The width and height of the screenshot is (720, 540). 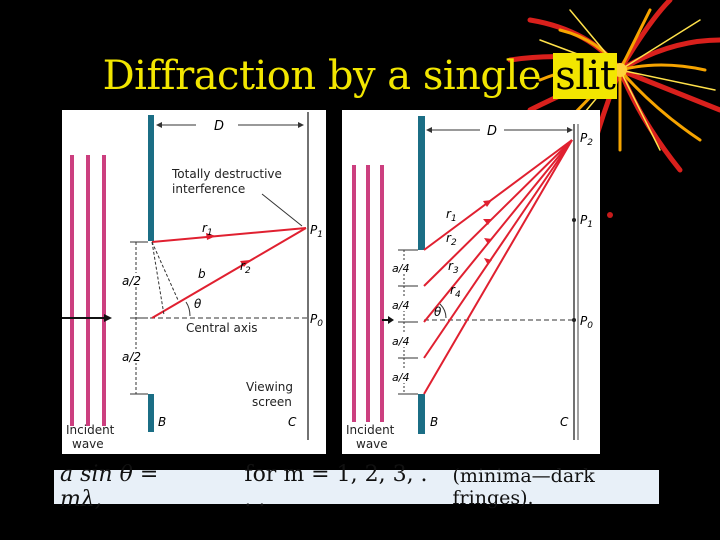 What do you see at coordinates (336, 487) in the screenshot?
I see `equation-condition: for m = 1, 2, 3, . . .` at bounding box center [336, 487].